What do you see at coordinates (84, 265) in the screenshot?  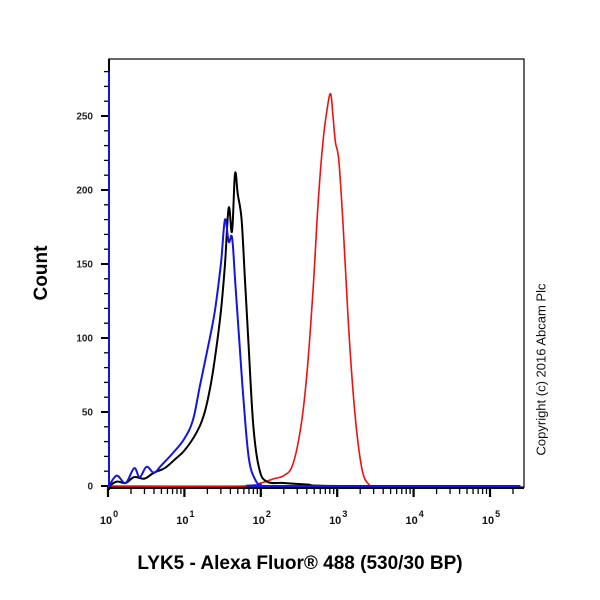 I see `y-tick-label: 150` at bounding box center [84, 265].